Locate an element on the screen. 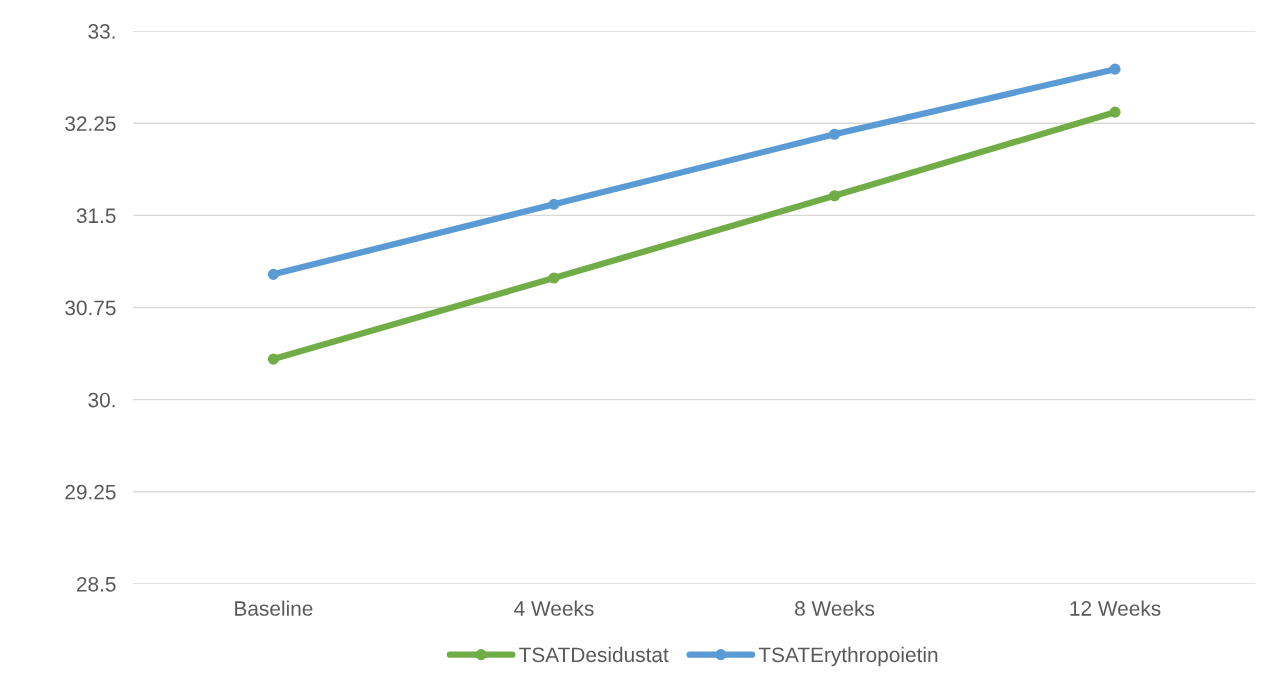 The width and height of the screenshot is (1268, 691). y-tick-label: 30. is located at coordinates (101, 400).